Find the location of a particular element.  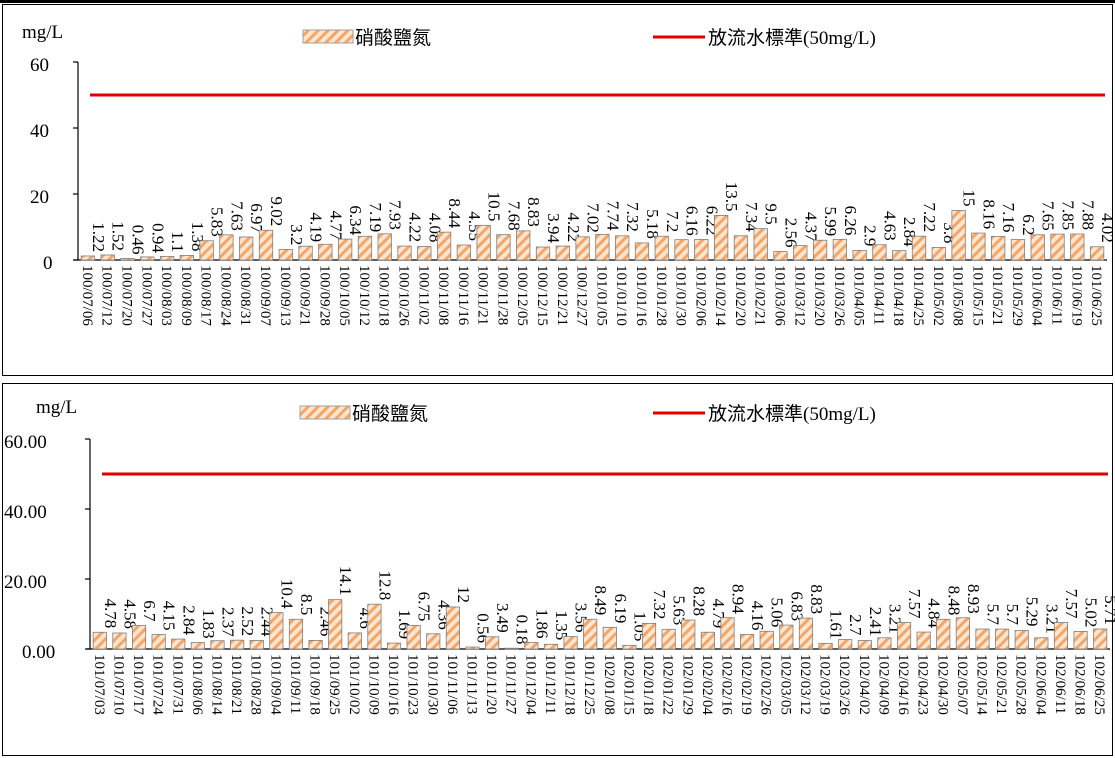

data-label: 7.65 is located at coordinates (1048, 216).